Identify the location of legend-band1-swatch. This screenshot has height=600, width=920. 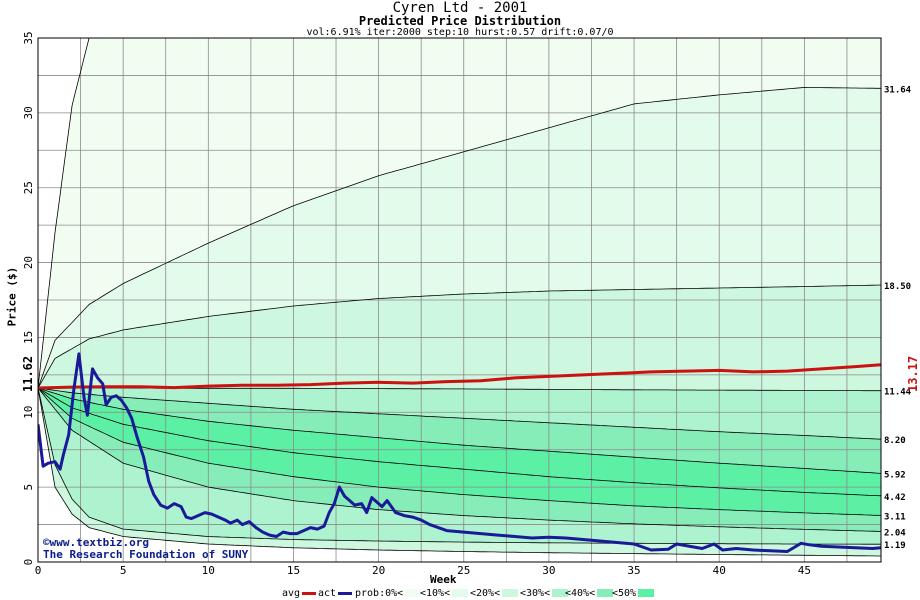
(460, 593).